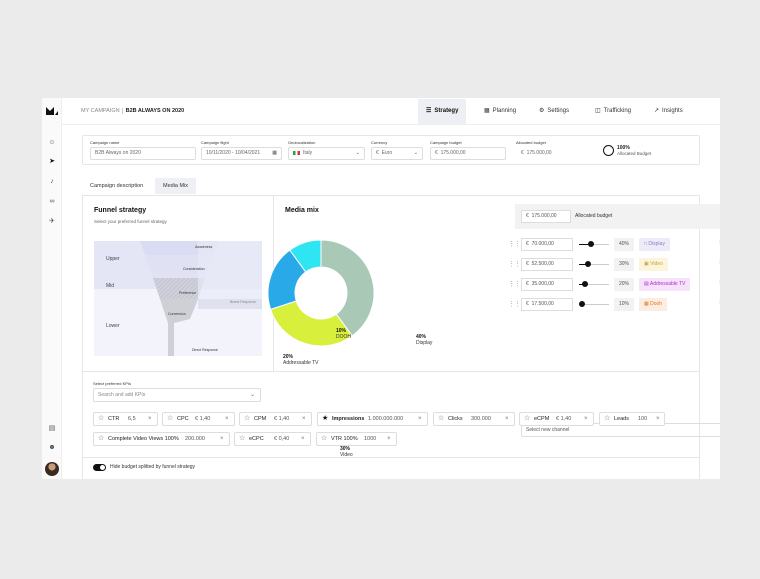 This screenshot has height=579, width=760. I want to click on hide-budget-toggle, so click(99, 467).